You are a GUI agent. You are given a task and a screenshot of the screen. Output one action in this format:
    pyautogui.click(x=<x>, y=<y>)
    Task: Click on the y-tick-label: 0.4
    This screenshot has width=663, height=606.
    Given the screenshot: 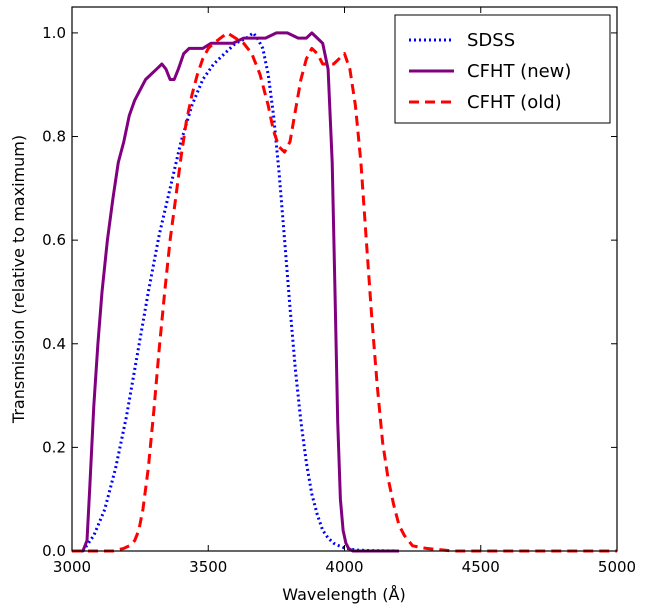 What is the action you would take?
    pyautogui.click(x=54, y=344)
    